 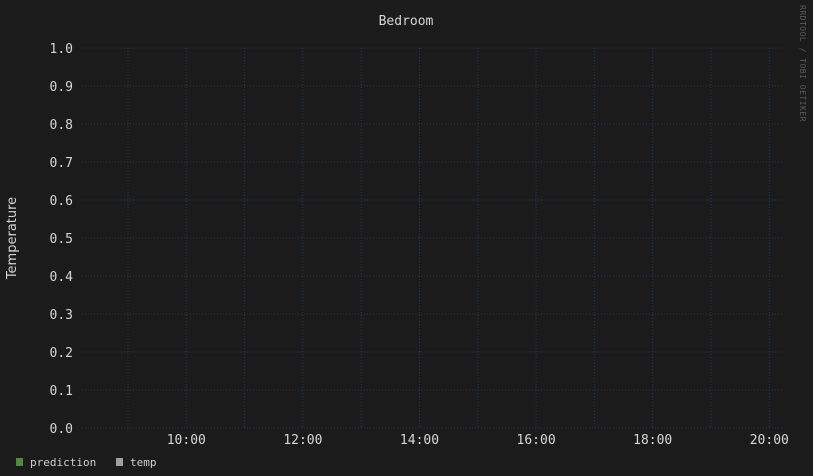 What do you see at coordinates (802, 63) in the screenshot?
I see `watermark: RRDTOOL / TOBI OETIKER` at bounding box center [802, 63].